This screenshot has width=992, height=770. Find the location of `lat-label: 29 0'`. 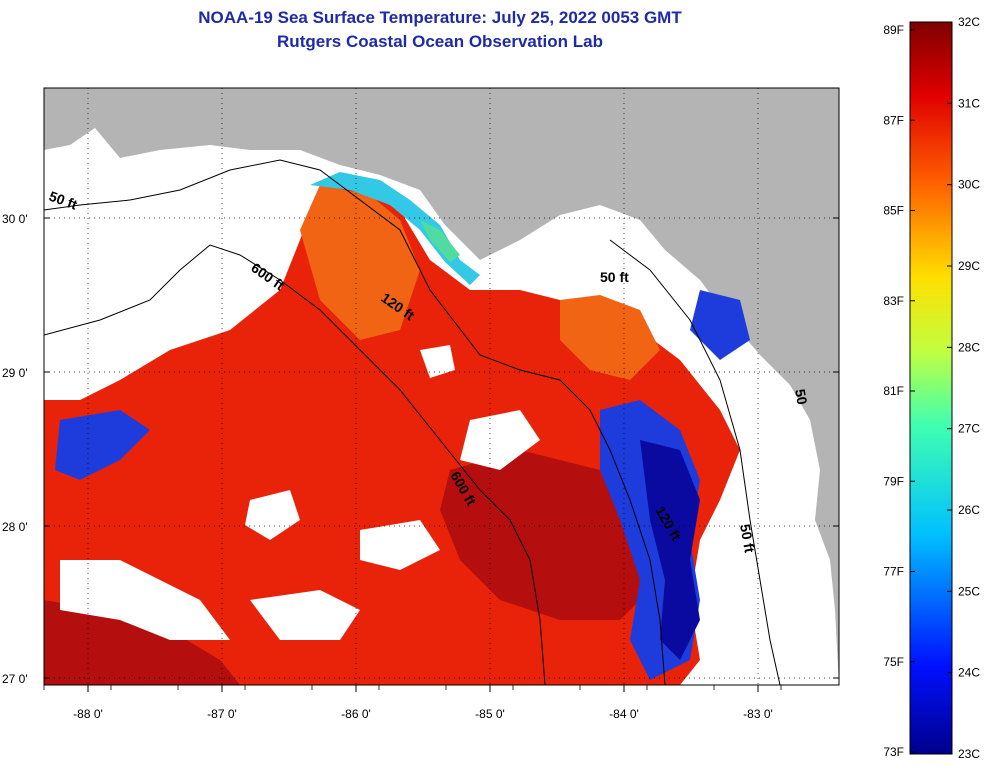

lat-label: 29 0' is located at coordinates (15, 373).